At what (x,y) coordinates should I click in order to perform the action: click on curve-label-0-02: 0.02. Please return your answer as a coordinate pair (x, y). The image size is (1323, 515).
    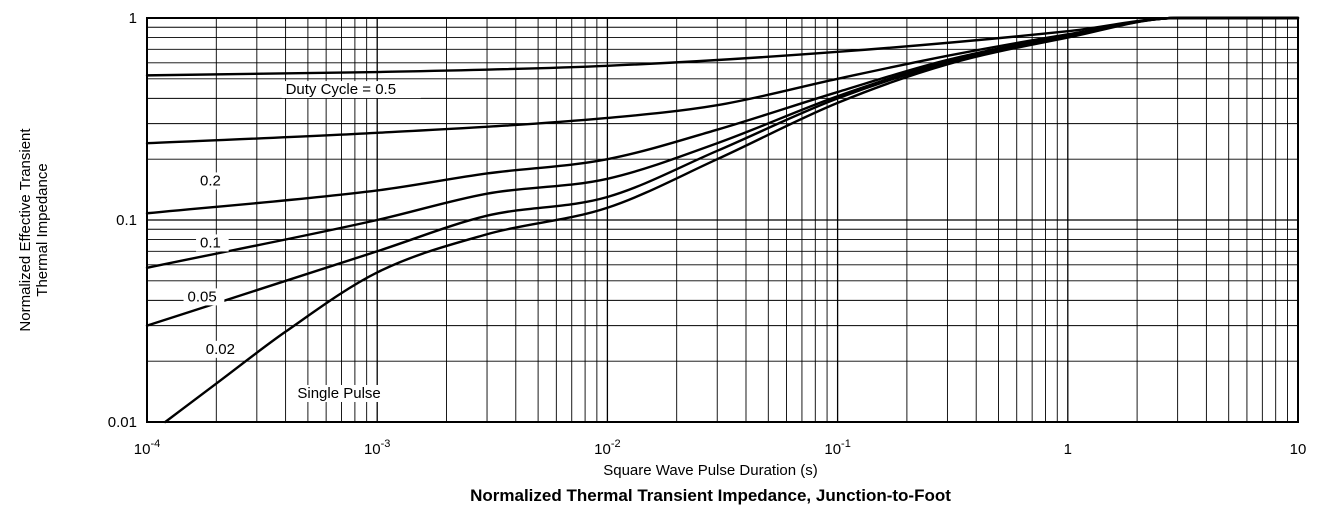
    Looking at the image, I should click on (220, 349).